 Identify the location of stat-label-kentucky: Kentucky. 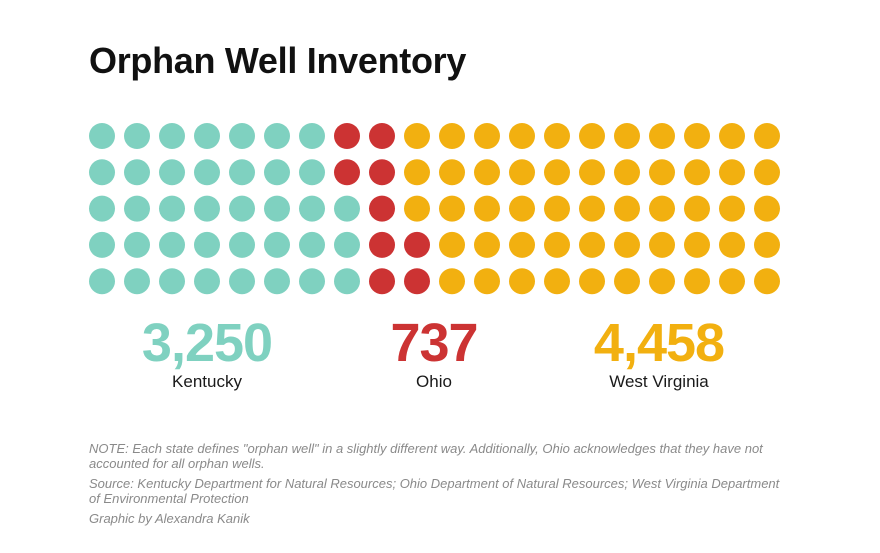
(207, 381).